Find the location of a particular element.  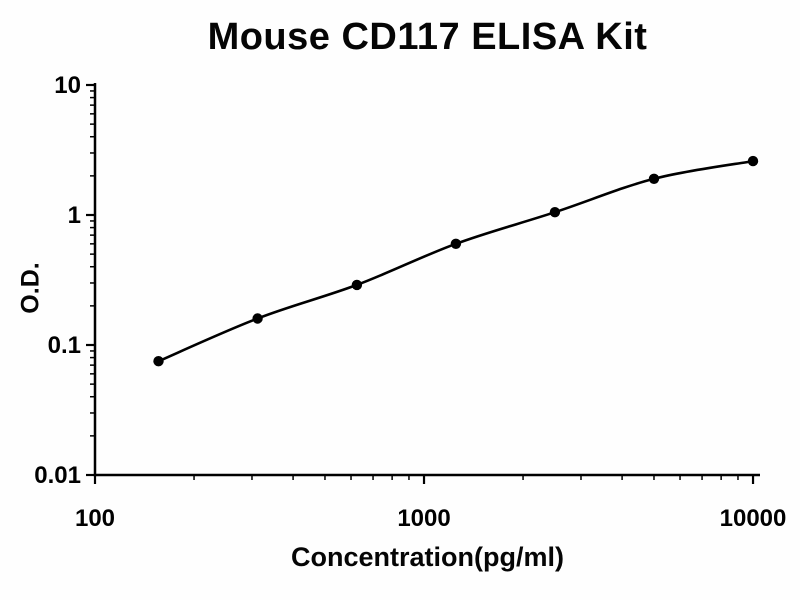

x-tick-label: 100 is located at coordinates (95, 518).